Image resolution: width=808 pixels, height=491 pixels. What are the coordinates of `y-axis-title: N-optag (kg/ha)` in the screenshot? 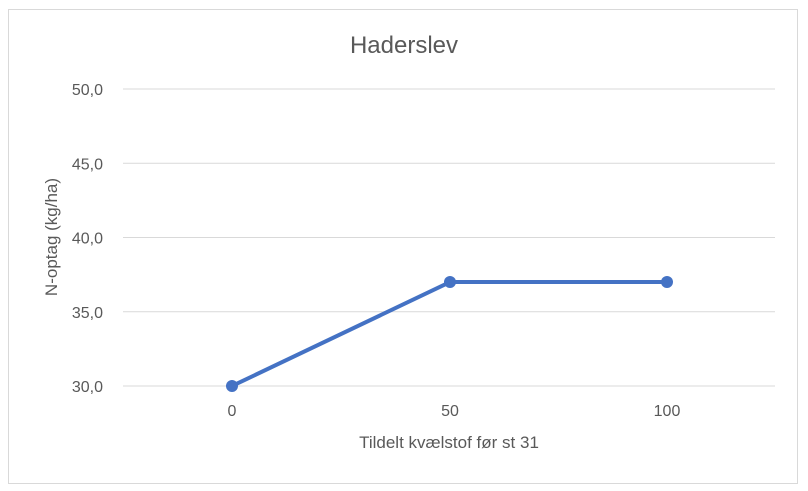 It's located at (51, 237).